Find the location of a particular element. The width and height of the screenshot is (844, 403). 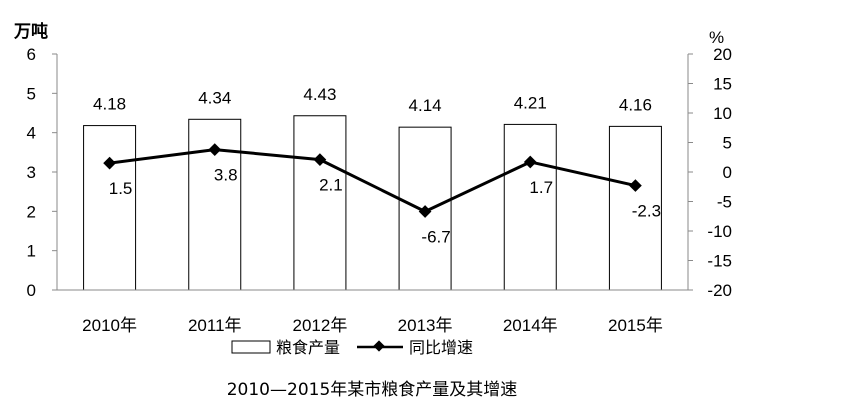

legend-diamond-icon is located at coordinates (379, 346).